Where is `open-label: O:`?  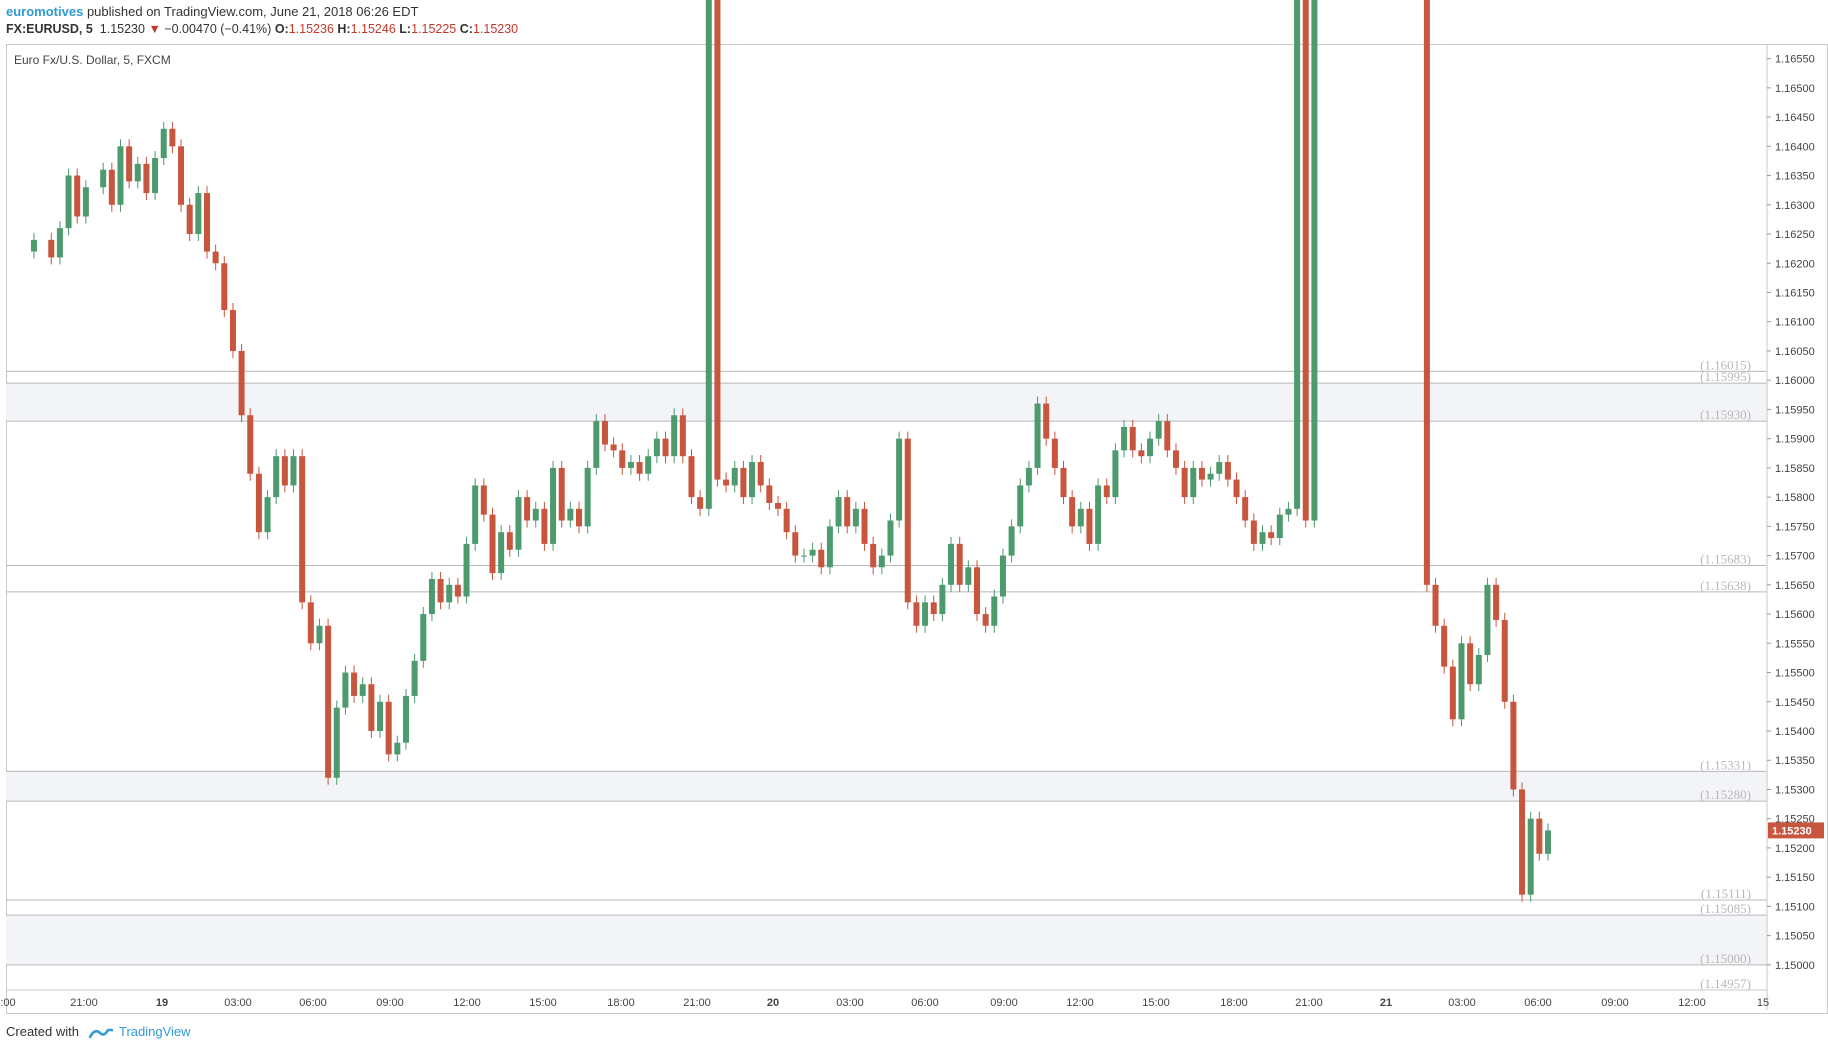
open-label: O: is located at coordinates (281, 29).